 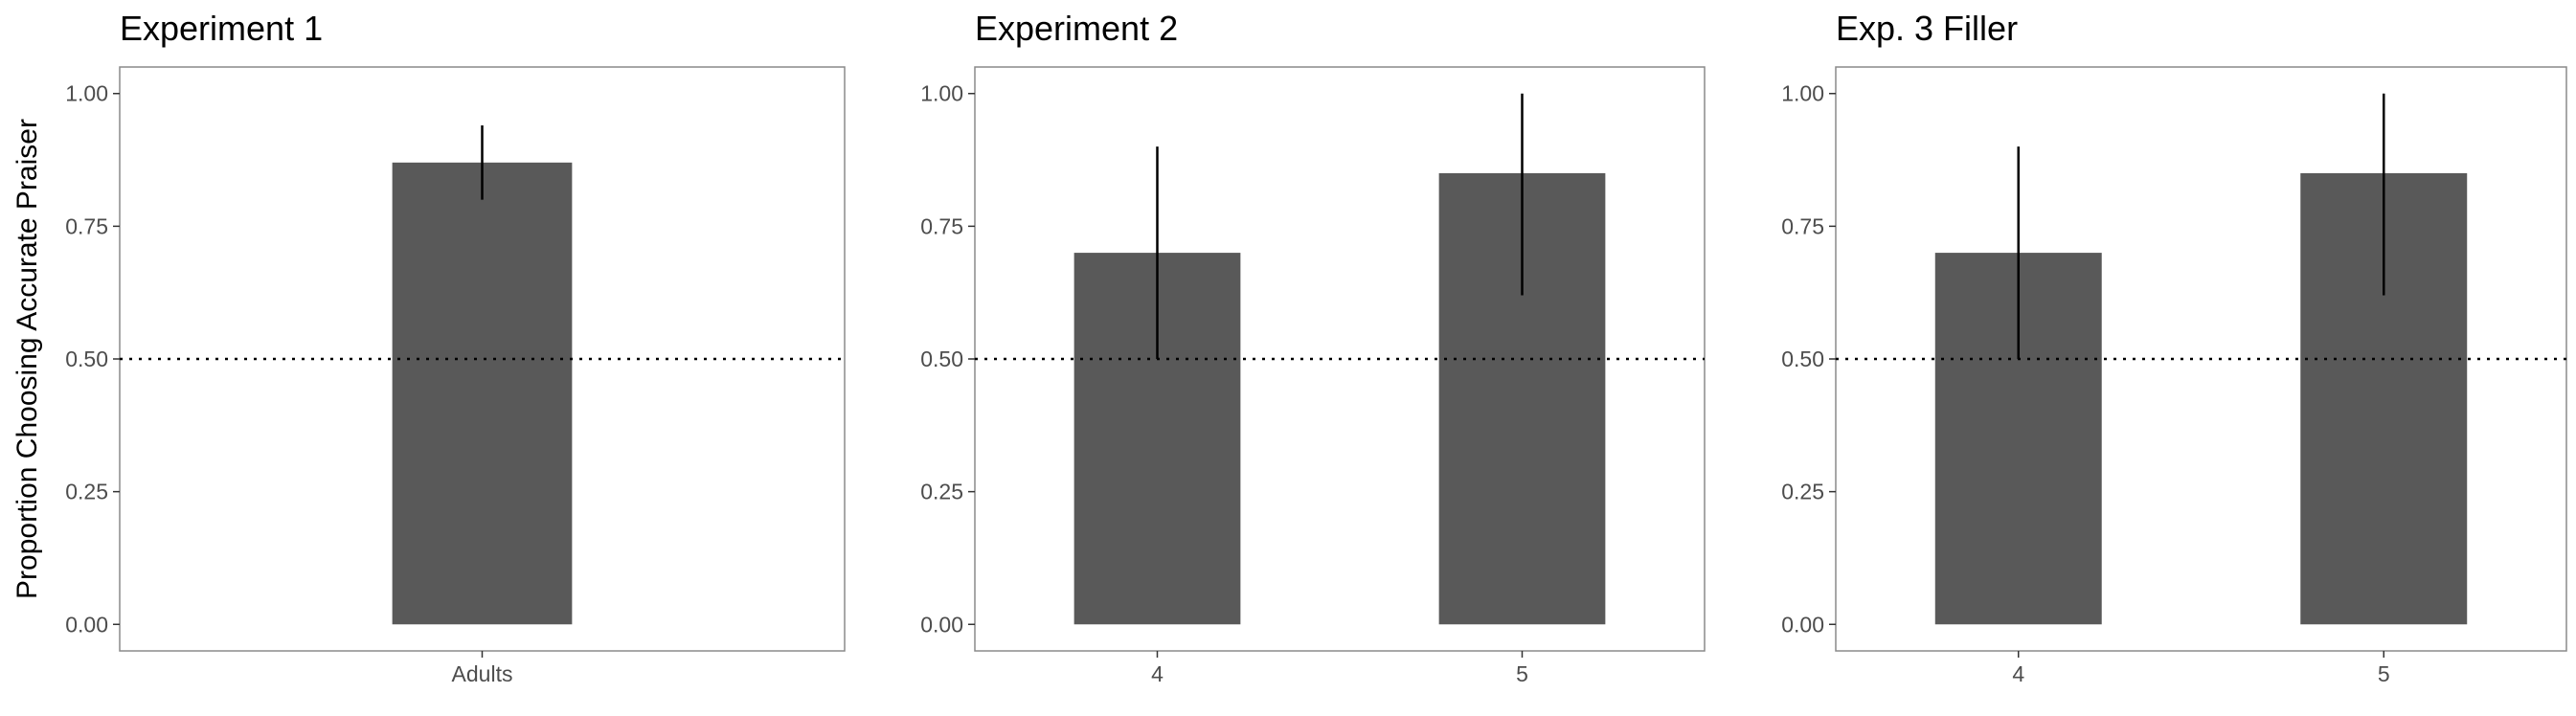 I want to click on panel-title: Experiment 2, so click(x=1076, y=28).